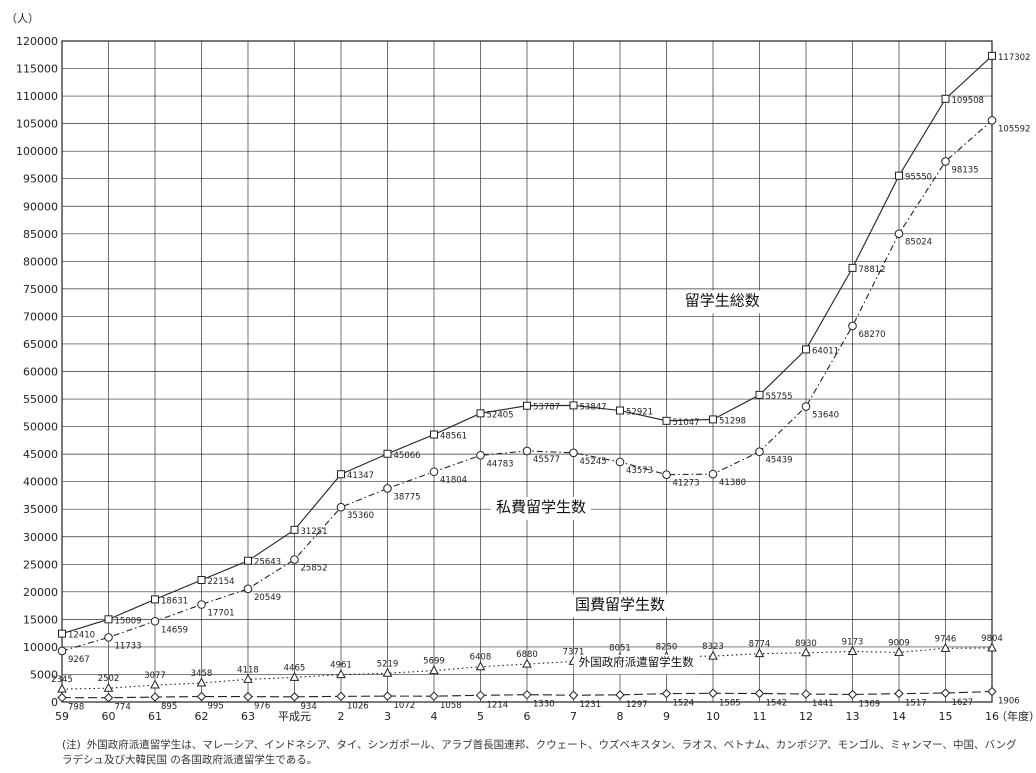 The image size is (1036, 773). Describe the element at coordinates (174, 601) in the screenshot. I see `data-label: 18631` at that location.